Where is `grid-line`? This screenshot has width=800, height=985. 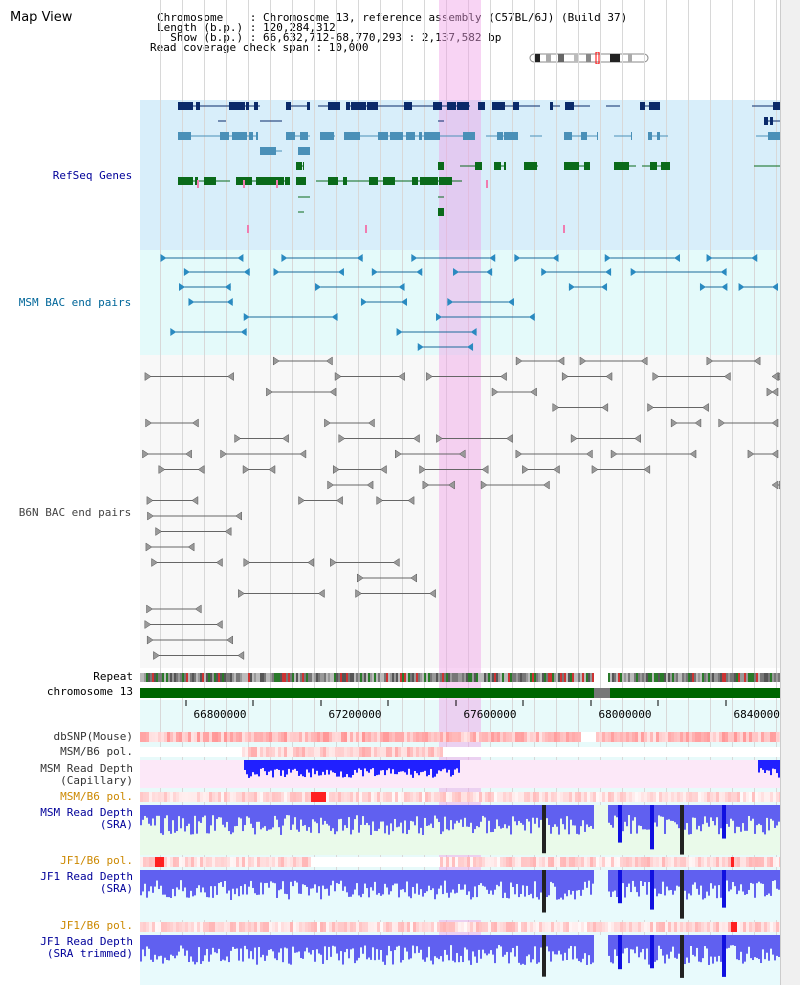
grid-line is located at coordinates (336, 492).